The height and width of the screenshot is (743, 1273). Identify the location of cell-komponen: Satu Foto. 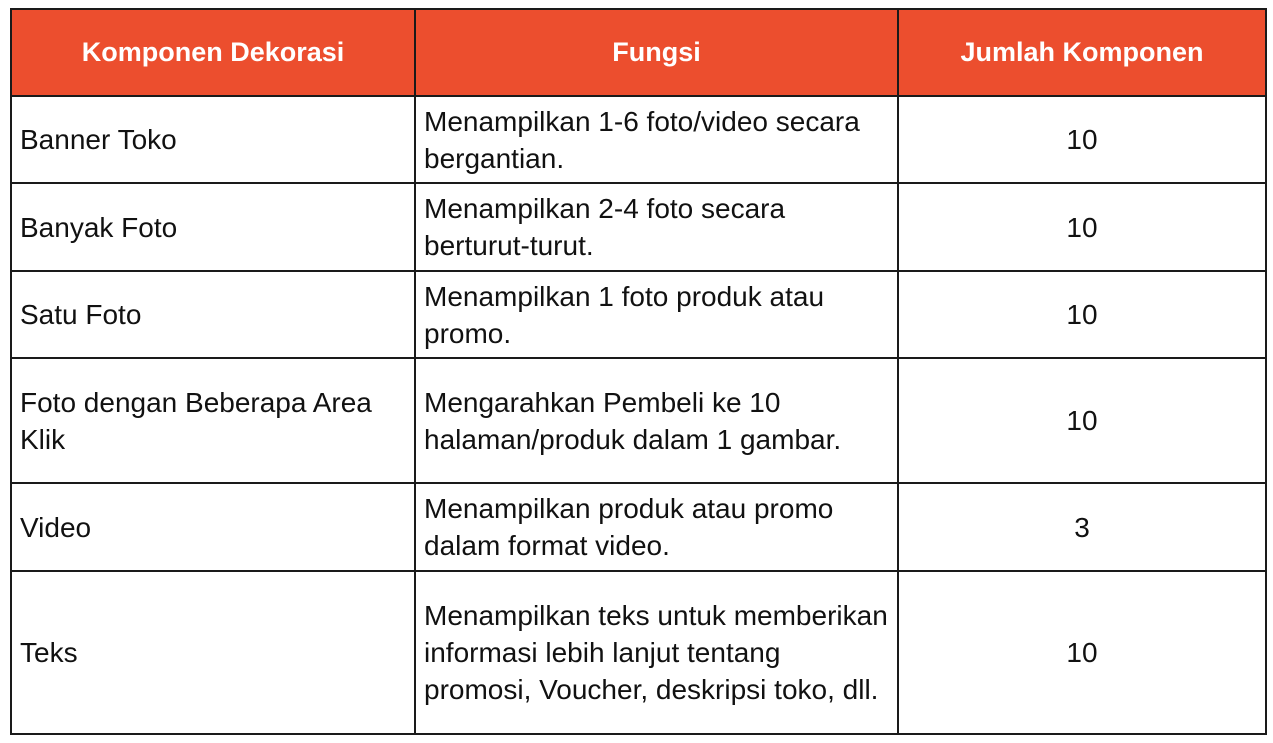
(213, 314).